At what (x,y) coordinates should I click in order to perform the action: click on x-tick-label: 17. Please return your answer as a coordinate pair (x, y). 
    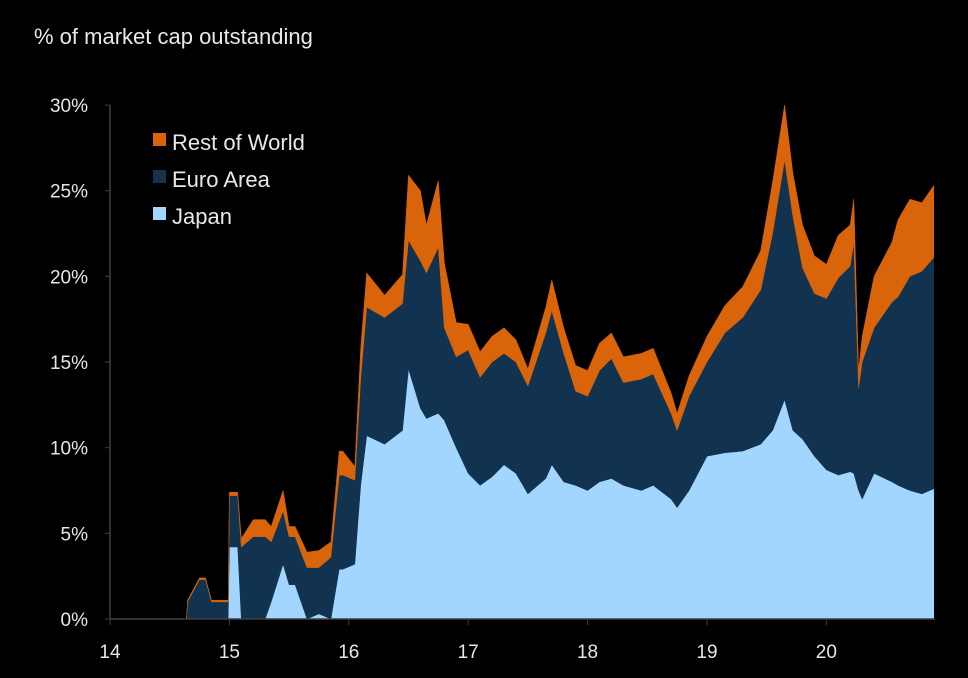
    Looking at the image, I should click on (468, 652).